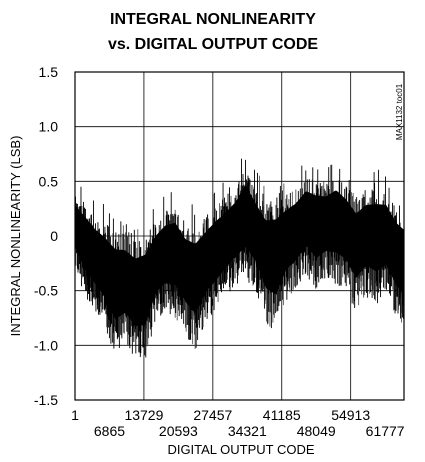 This screenshot has height=462, width=425. I want to click on y-tick-label: 1.5, so click(49, 72).